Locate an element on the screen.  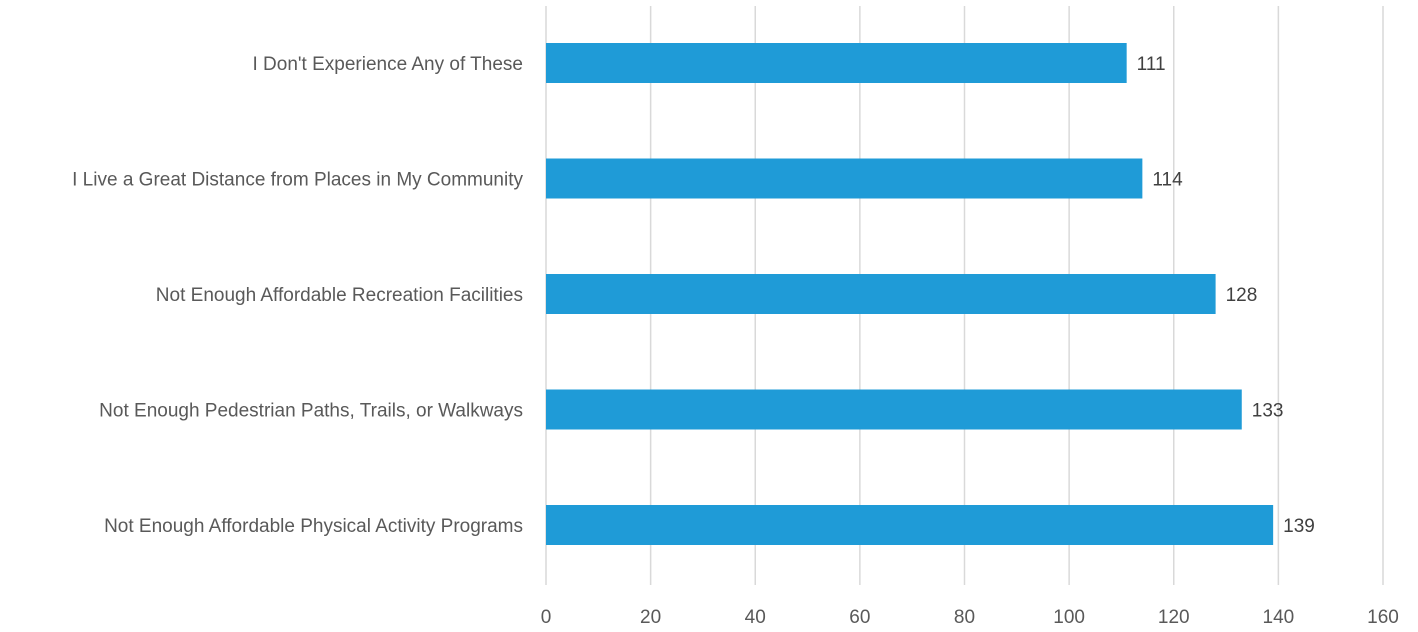
data-label: 139 is located at coordinates (1299, 526).